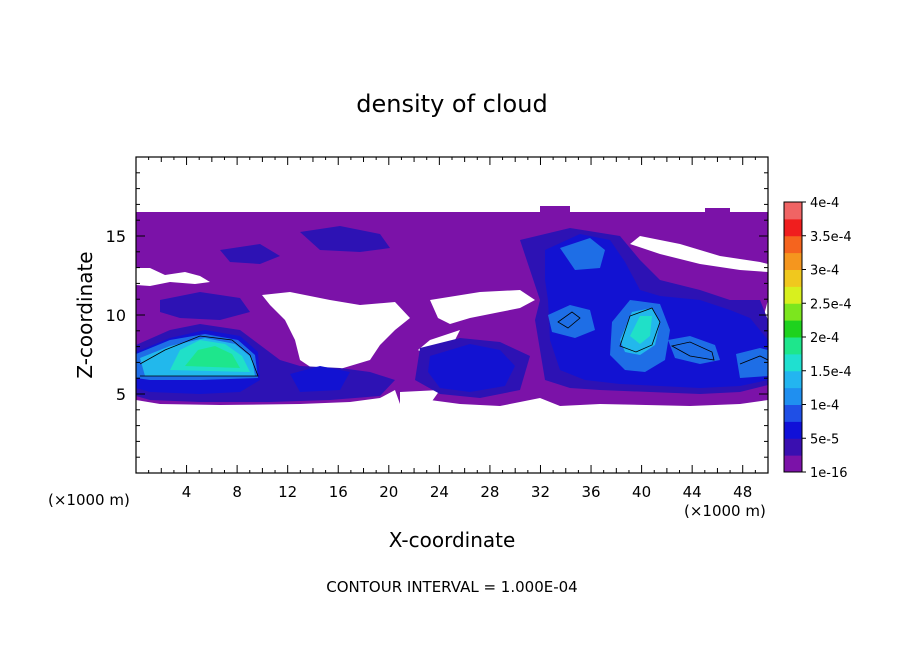 Image resolution: width=904 pixels, height=654 pixels. What do you see at coordinates (824, 406) in the screenshot?
I see `colorbar-label: 1e-4` at bounding box center [824, 406].